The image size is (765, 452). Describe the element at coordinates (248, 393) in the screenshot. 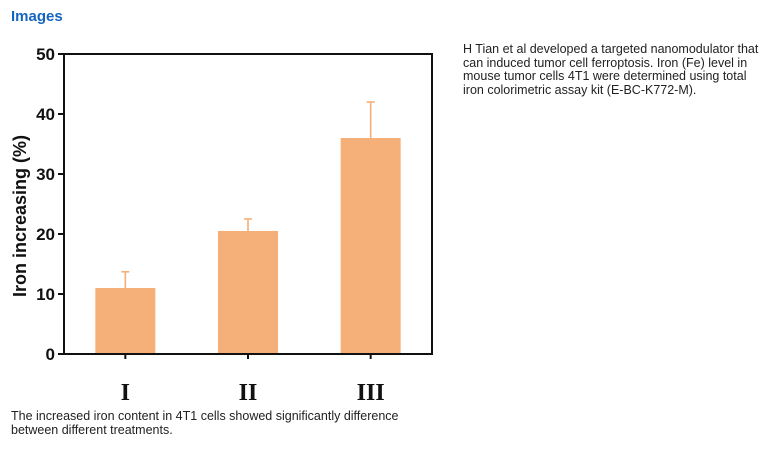

I see `x-tick-label-2: II` at that location.